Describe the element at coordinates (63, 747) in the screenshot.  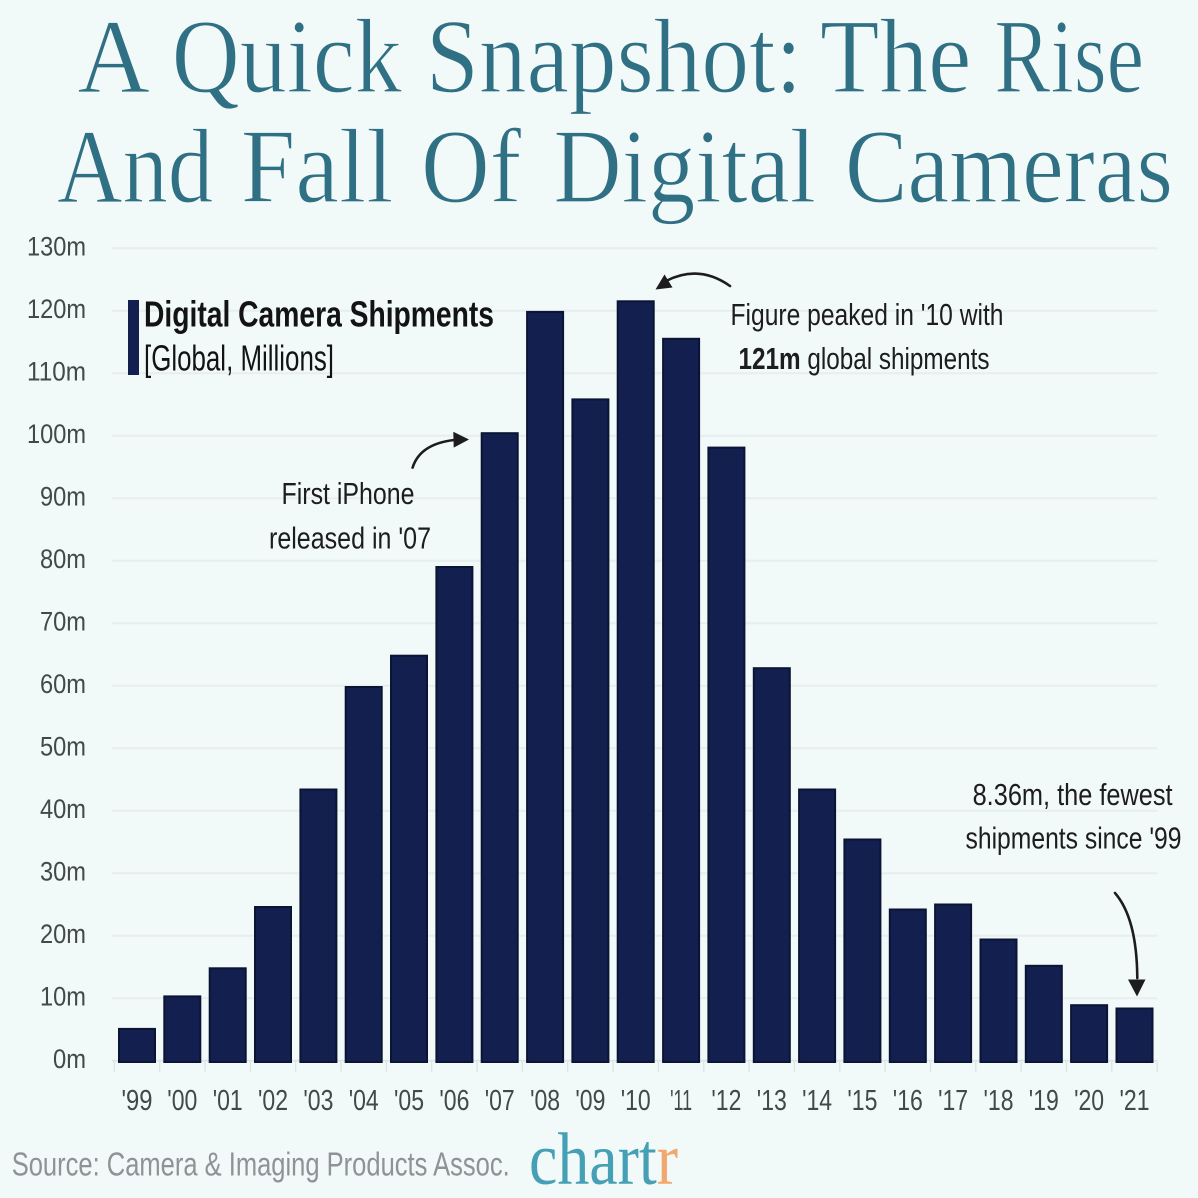
I see `svg-text: 50m` at that location.